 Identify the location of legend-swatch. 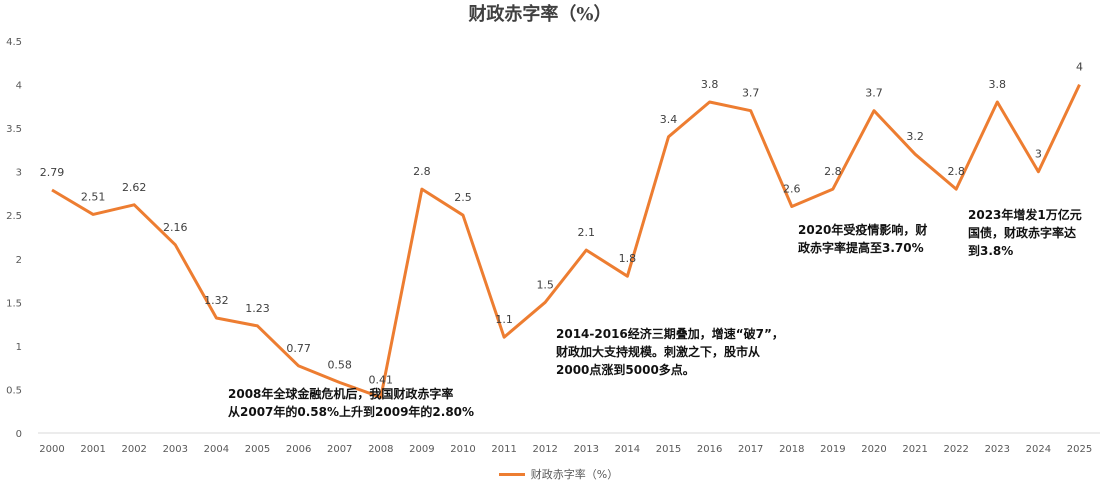
(511, 474).